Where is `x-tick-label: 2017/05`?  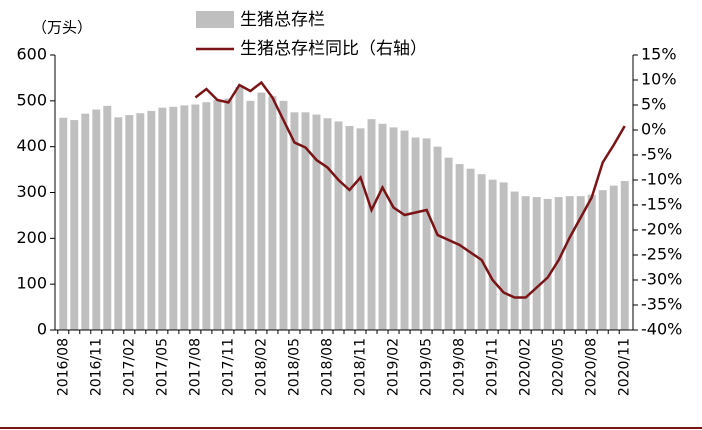
x-tick-label: 2017/05 is located at coordinates (162, 367).